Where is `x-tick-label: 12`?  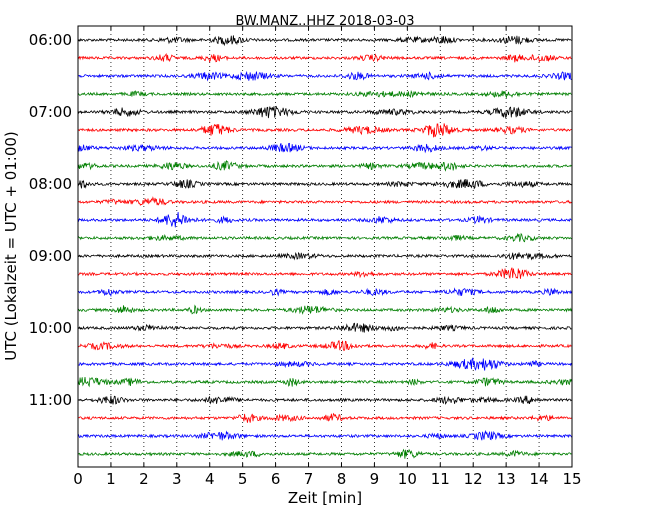
x-tick-label: 12 is located at coordinates (473, 479).